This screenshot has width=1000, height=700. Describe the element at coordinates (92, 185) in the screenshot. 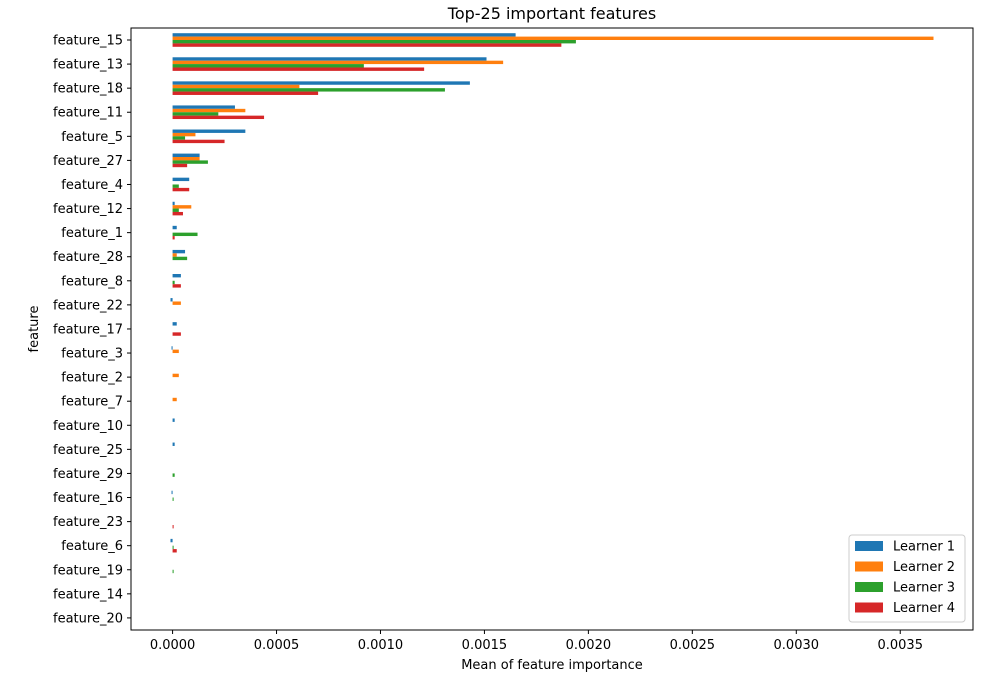

I see `y-tick-label: feature_4` at that location.